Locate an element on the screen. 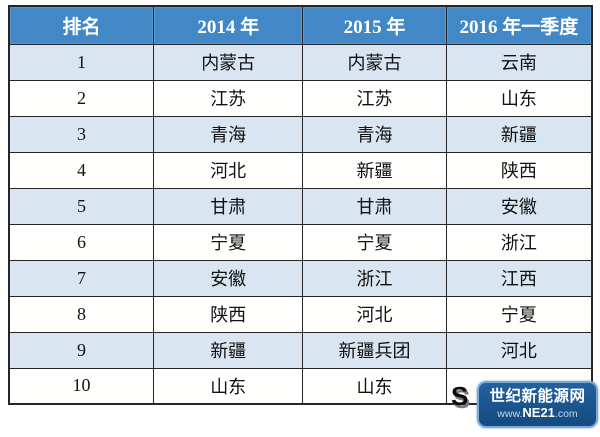 Image resolution: width=600 pixels, height=437 pixels. table-row: 3 青海 青海 新疆 is located at coordinates (300, 134).